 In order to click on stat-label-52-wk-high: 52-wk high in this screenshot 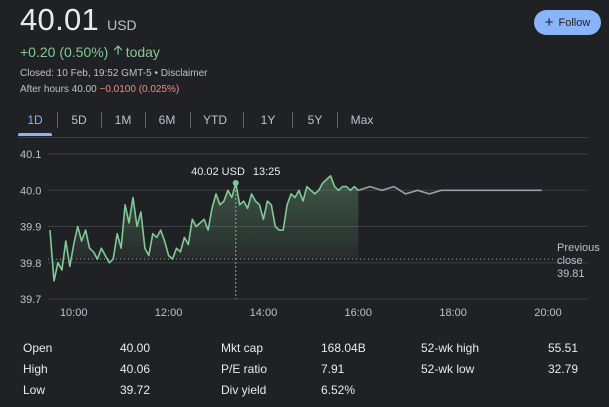, I will do `click(450, 348)`.